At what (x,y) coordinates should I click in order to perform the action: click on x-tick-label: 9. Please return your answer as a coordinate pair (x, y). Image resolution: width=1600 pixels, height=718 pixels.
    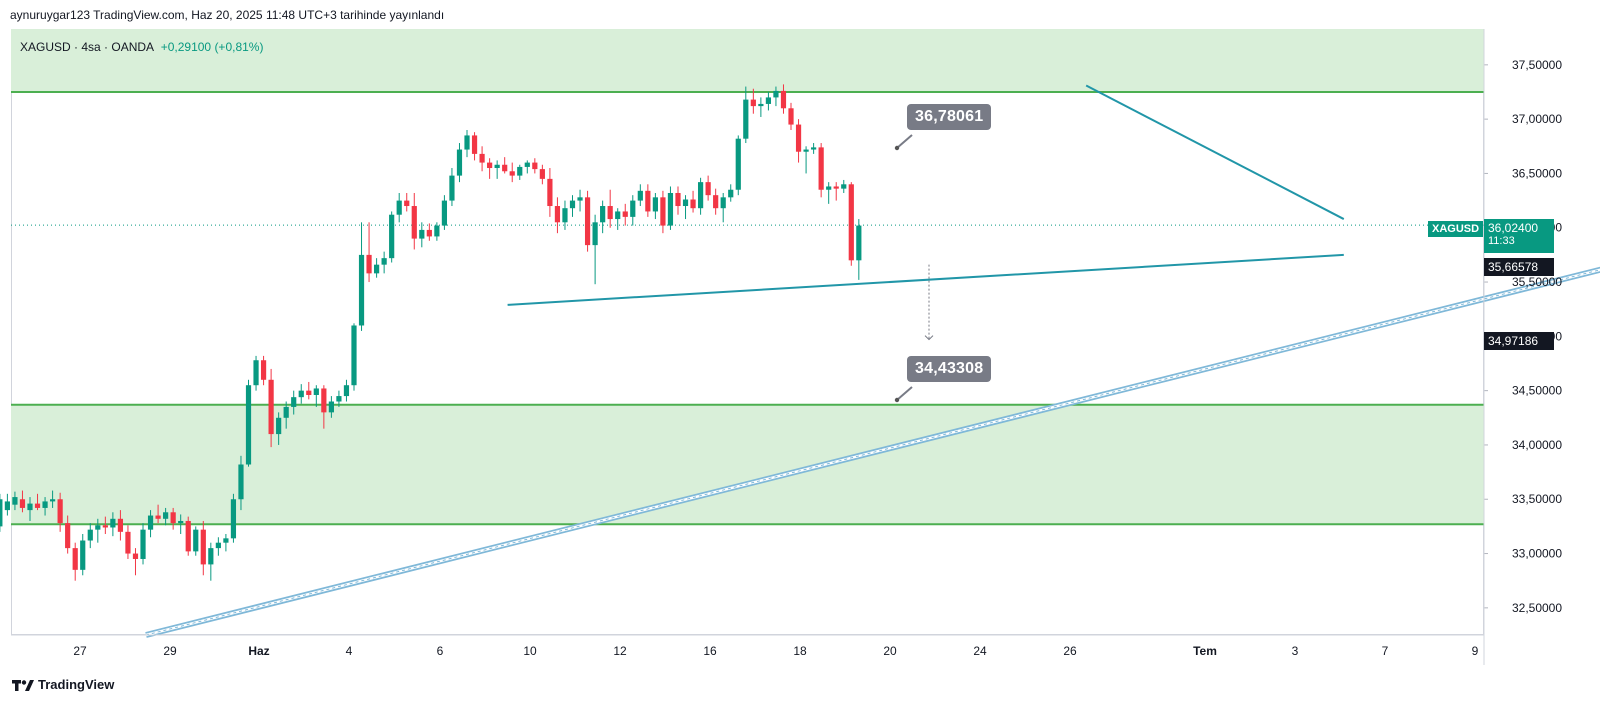
    Looking at the image, I should click on (1475, 651).